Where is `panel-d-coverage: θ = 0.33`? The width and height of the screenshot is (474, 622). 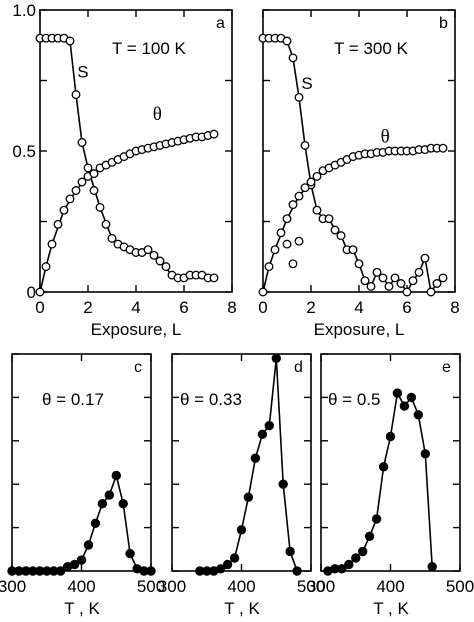 panel-d-coverage: θ = 0.33 is located at coordinates (211, 399).